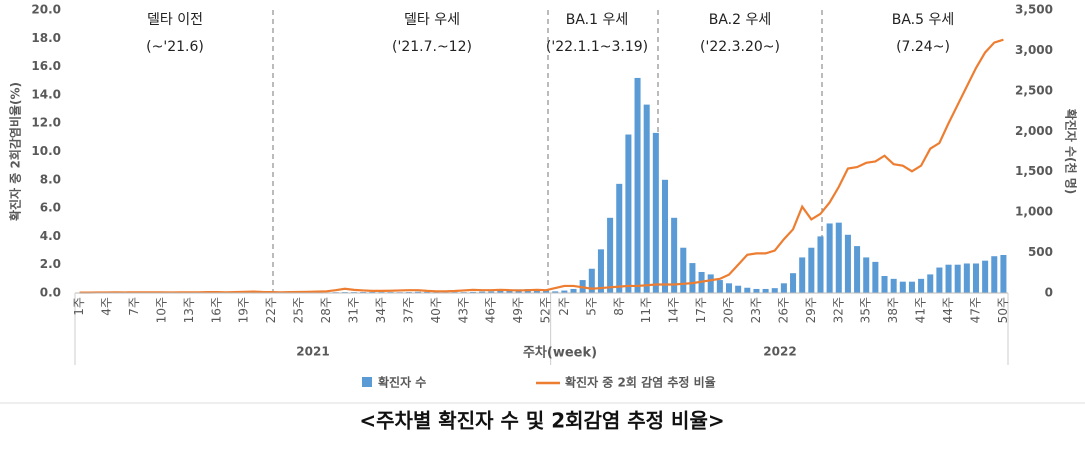  I want to click on x-tick-label: 22주, so click(271, 310).